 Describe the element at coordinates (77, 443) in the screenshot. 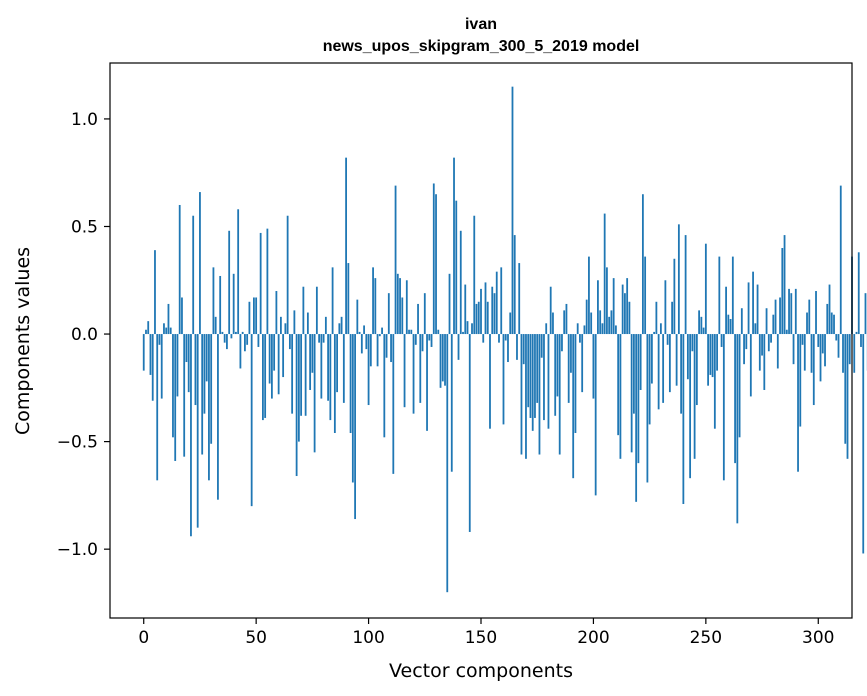

I see `y-tick-label: −0.5` at that location.